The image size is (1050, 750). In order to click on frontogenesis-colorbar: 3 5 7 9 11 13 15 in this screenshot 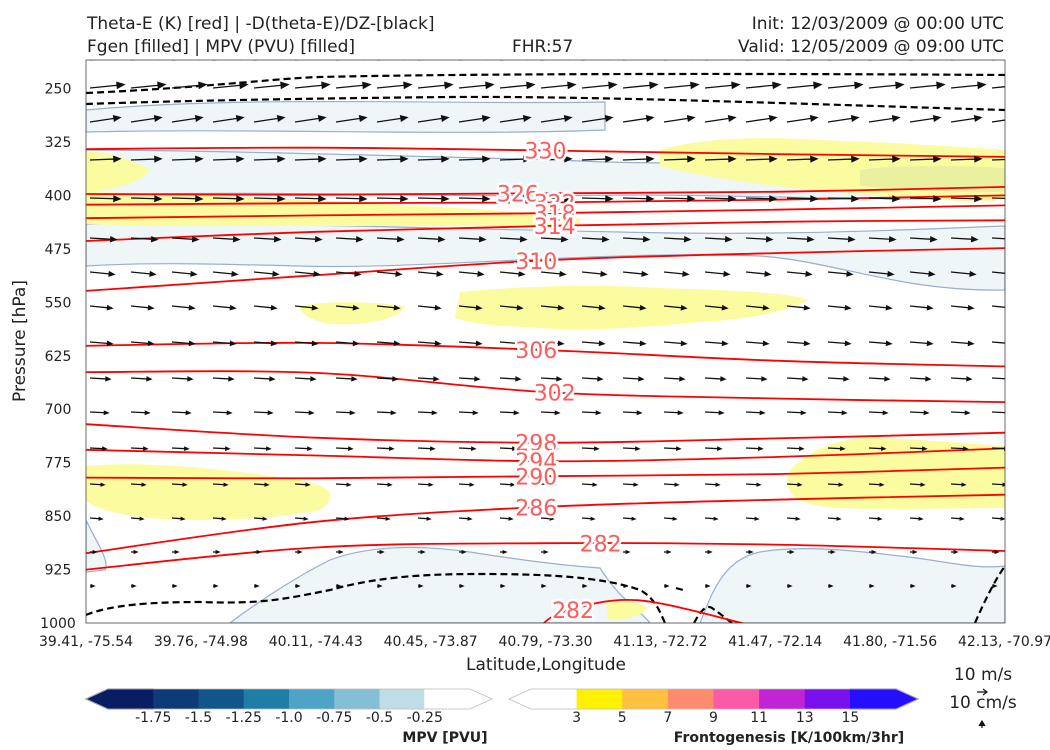, I will do `click(713, 707)`.